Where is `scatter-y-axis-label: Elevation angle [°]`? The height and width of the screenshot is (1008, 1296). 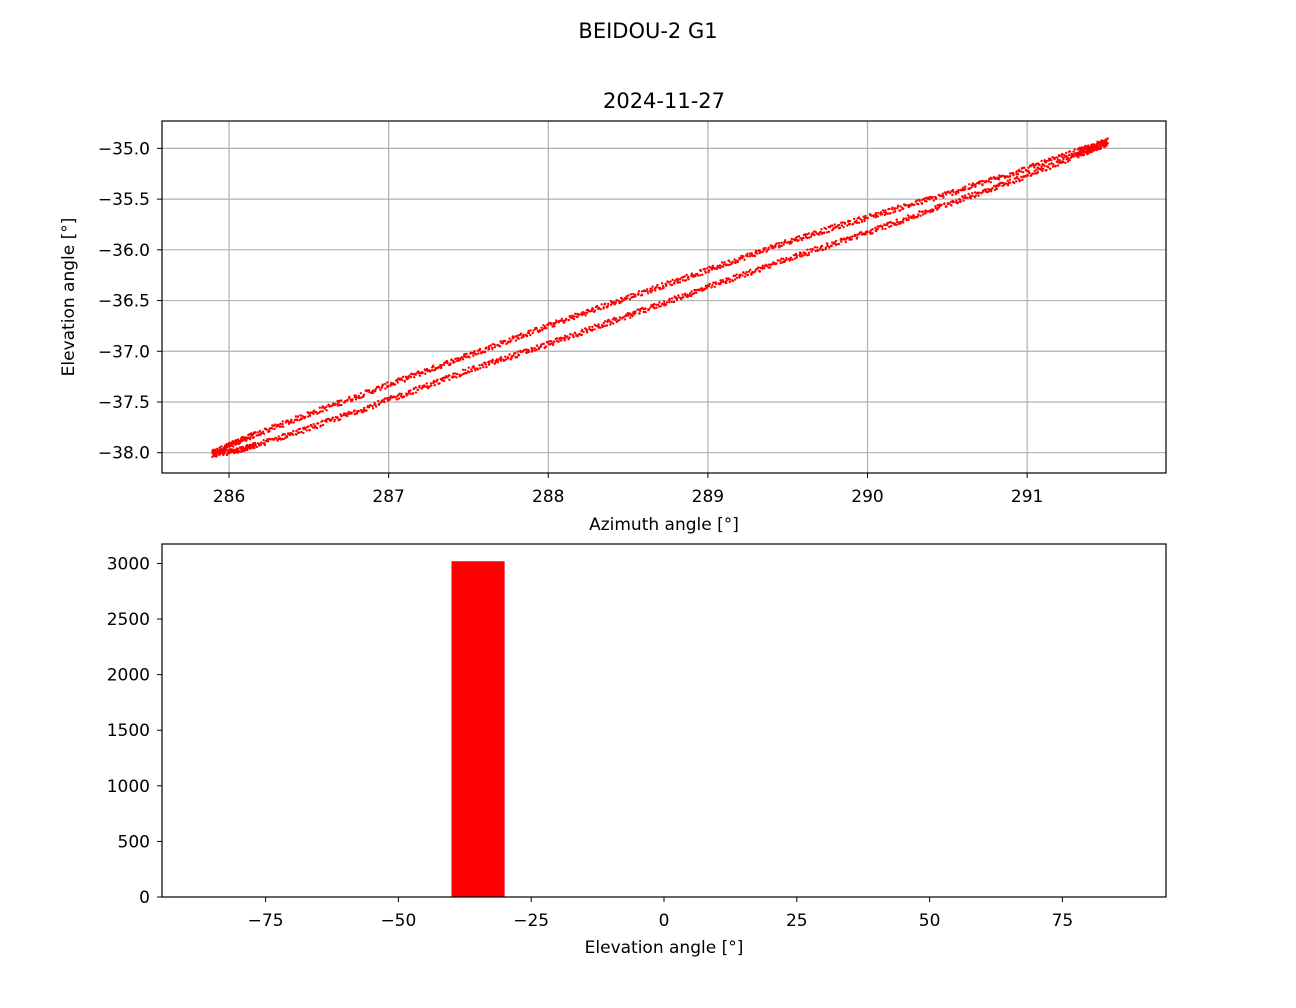 scatter-y-axis-label: Elevation angle [°] is located at coordinates (69, 297).